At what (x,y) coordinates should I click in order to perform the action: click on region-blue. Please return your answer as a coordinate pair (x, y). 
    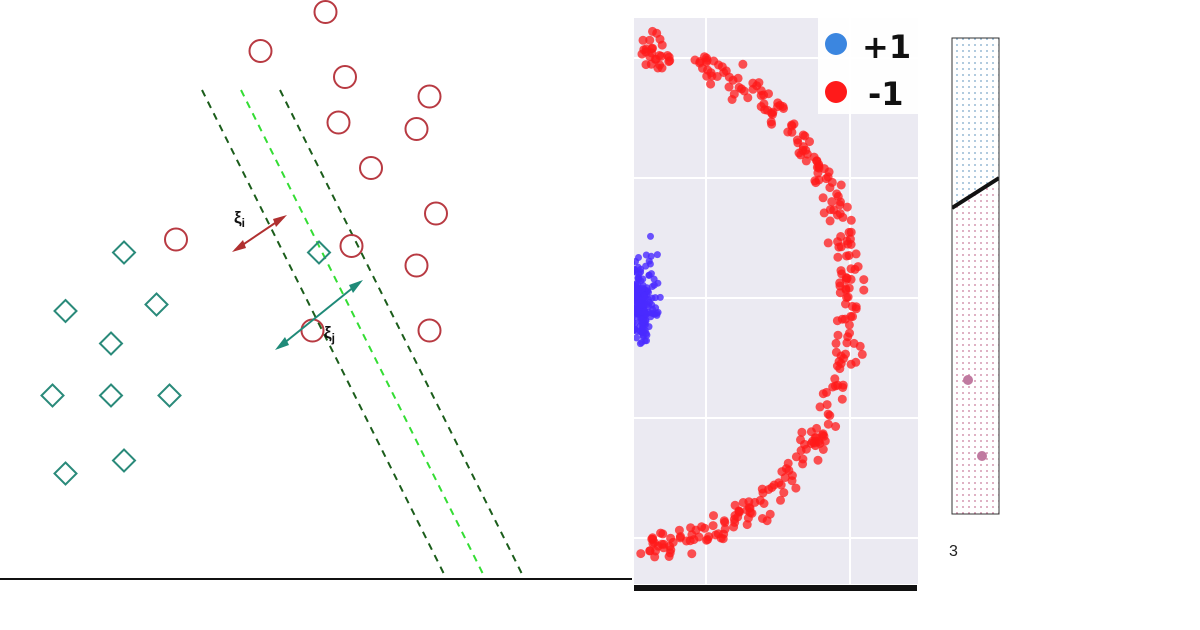
    Looking at the image, I should click on (975, 123).